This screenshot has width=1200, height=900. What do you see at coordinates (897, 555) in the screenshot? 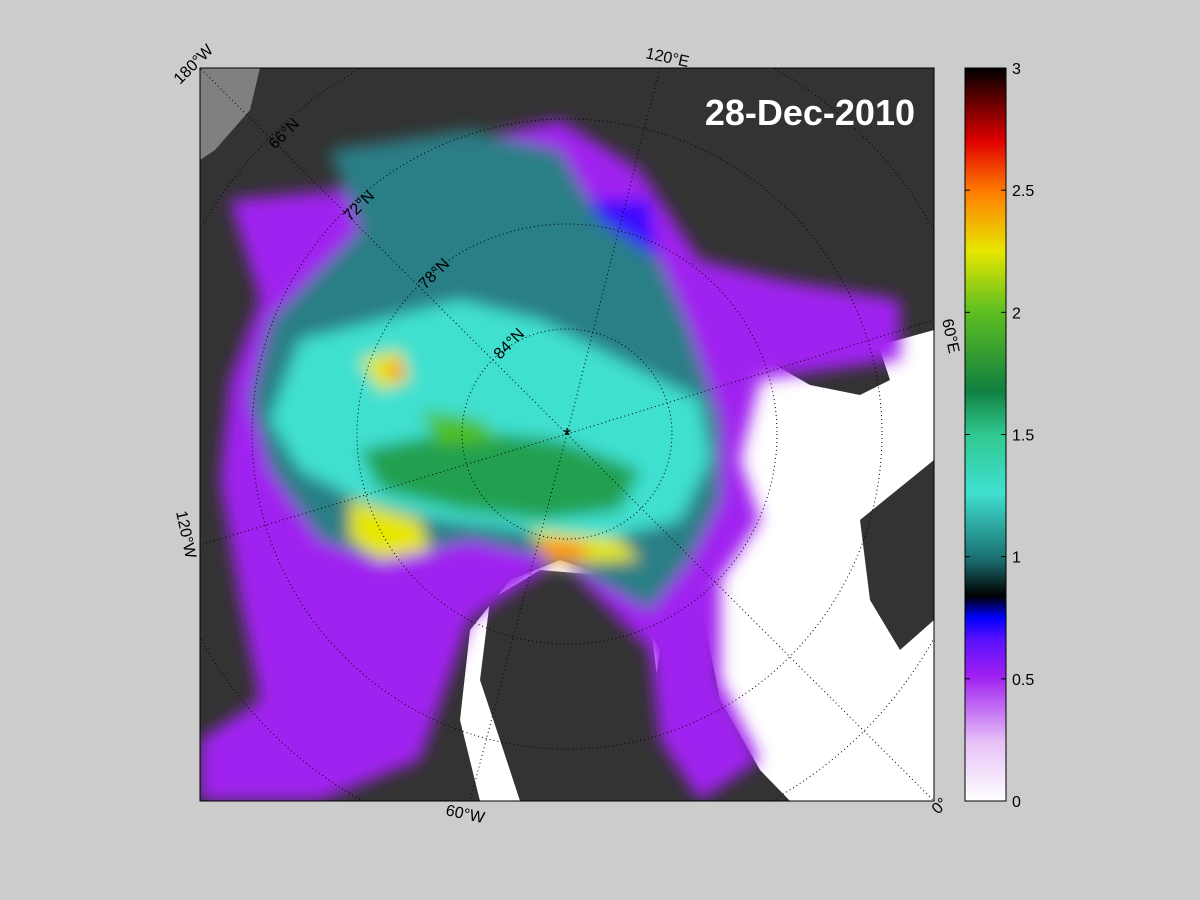
I see `land-scandinavia` at bounding box center [897, 555].